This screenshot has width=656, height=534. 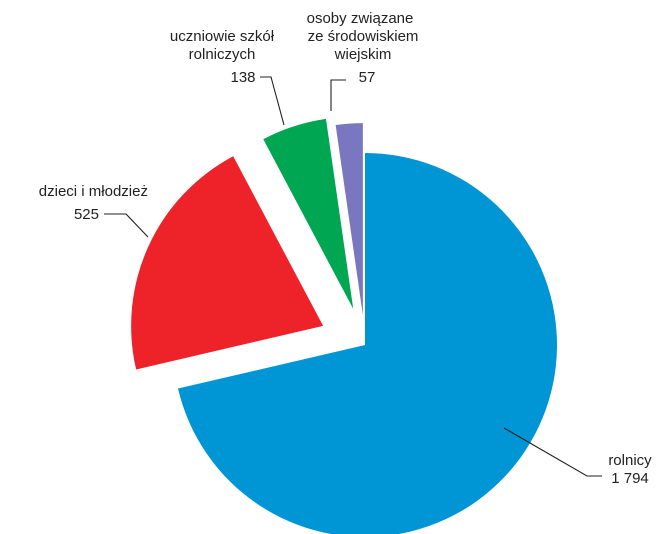 What do you see at coordinates (86, 214) in the screenshot?
I see `slice-value-dzieci: 525` at bounding box center [86, 214].